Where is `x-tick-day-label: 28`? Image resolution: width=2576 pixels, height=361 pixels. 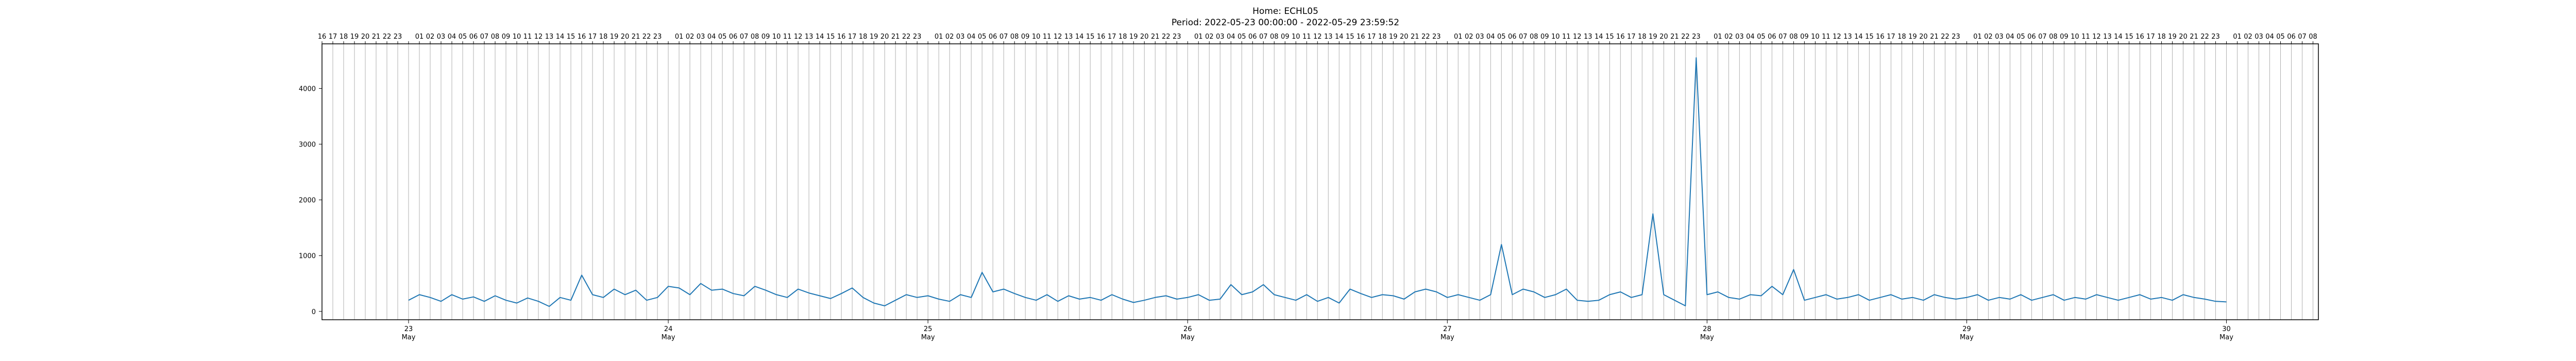
x-tick-day-label: 28 is located at coordinates (1707, 329).